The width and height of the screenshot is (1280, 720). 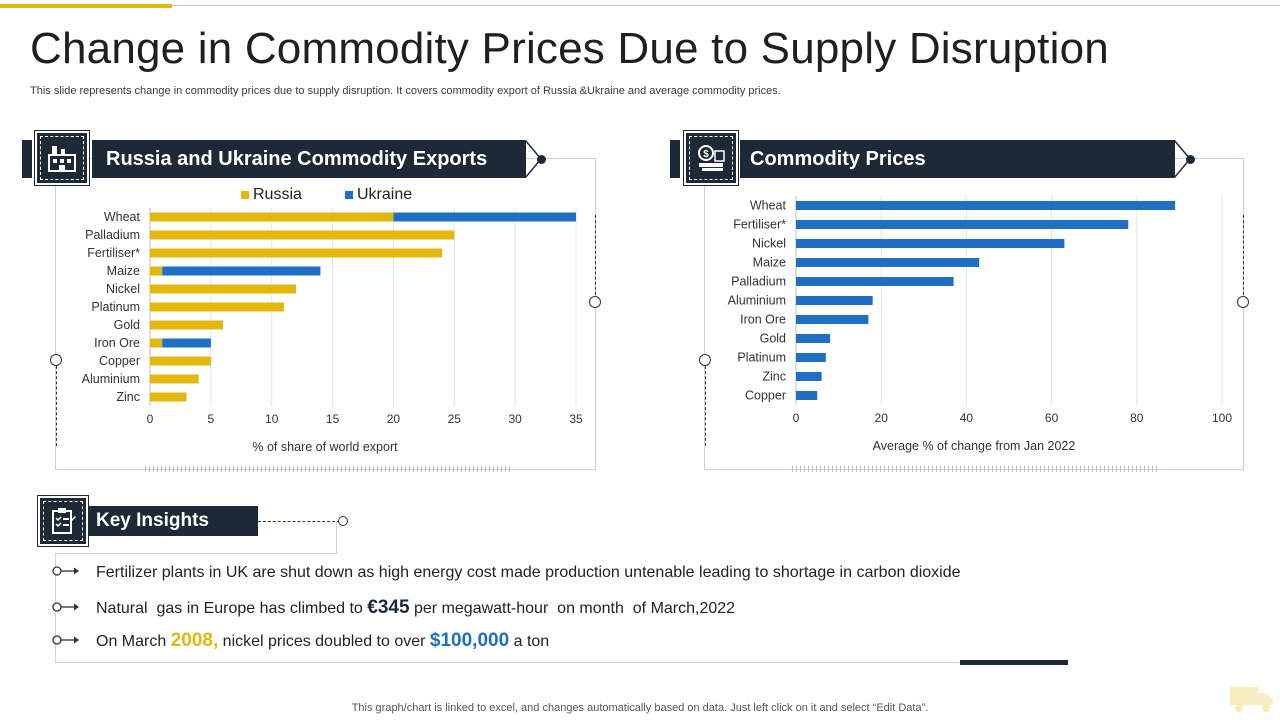 I want to click on x-tick-label: 60, so click(x=1052, y=418).